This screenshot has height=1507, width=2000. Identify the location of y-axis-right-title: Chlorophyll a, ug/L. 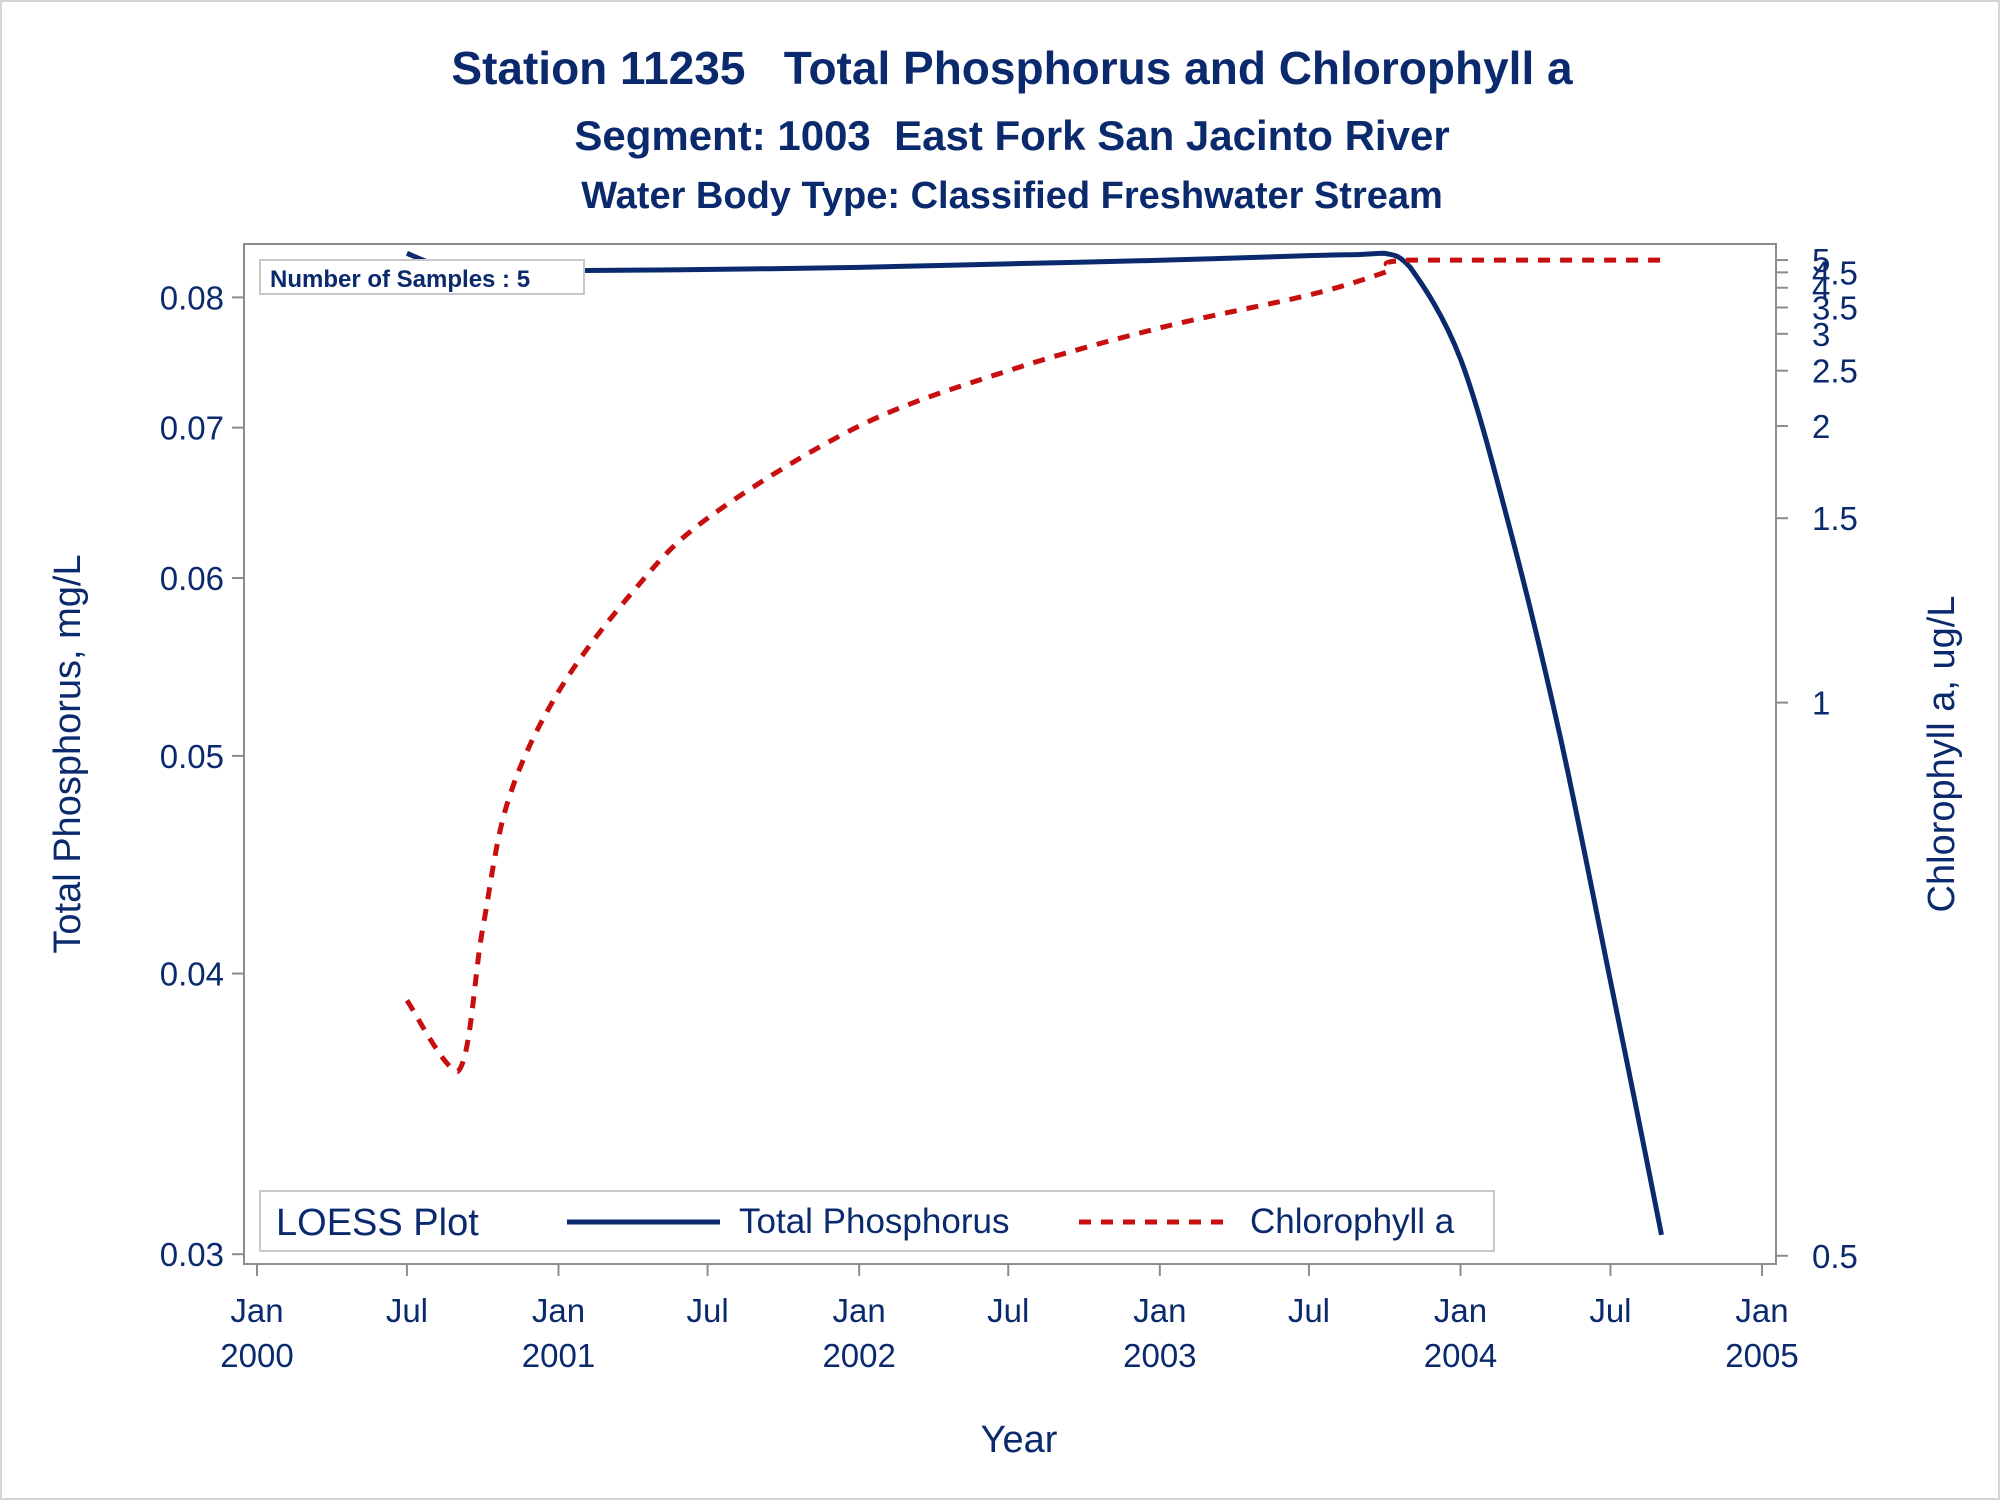
(1942, 754).